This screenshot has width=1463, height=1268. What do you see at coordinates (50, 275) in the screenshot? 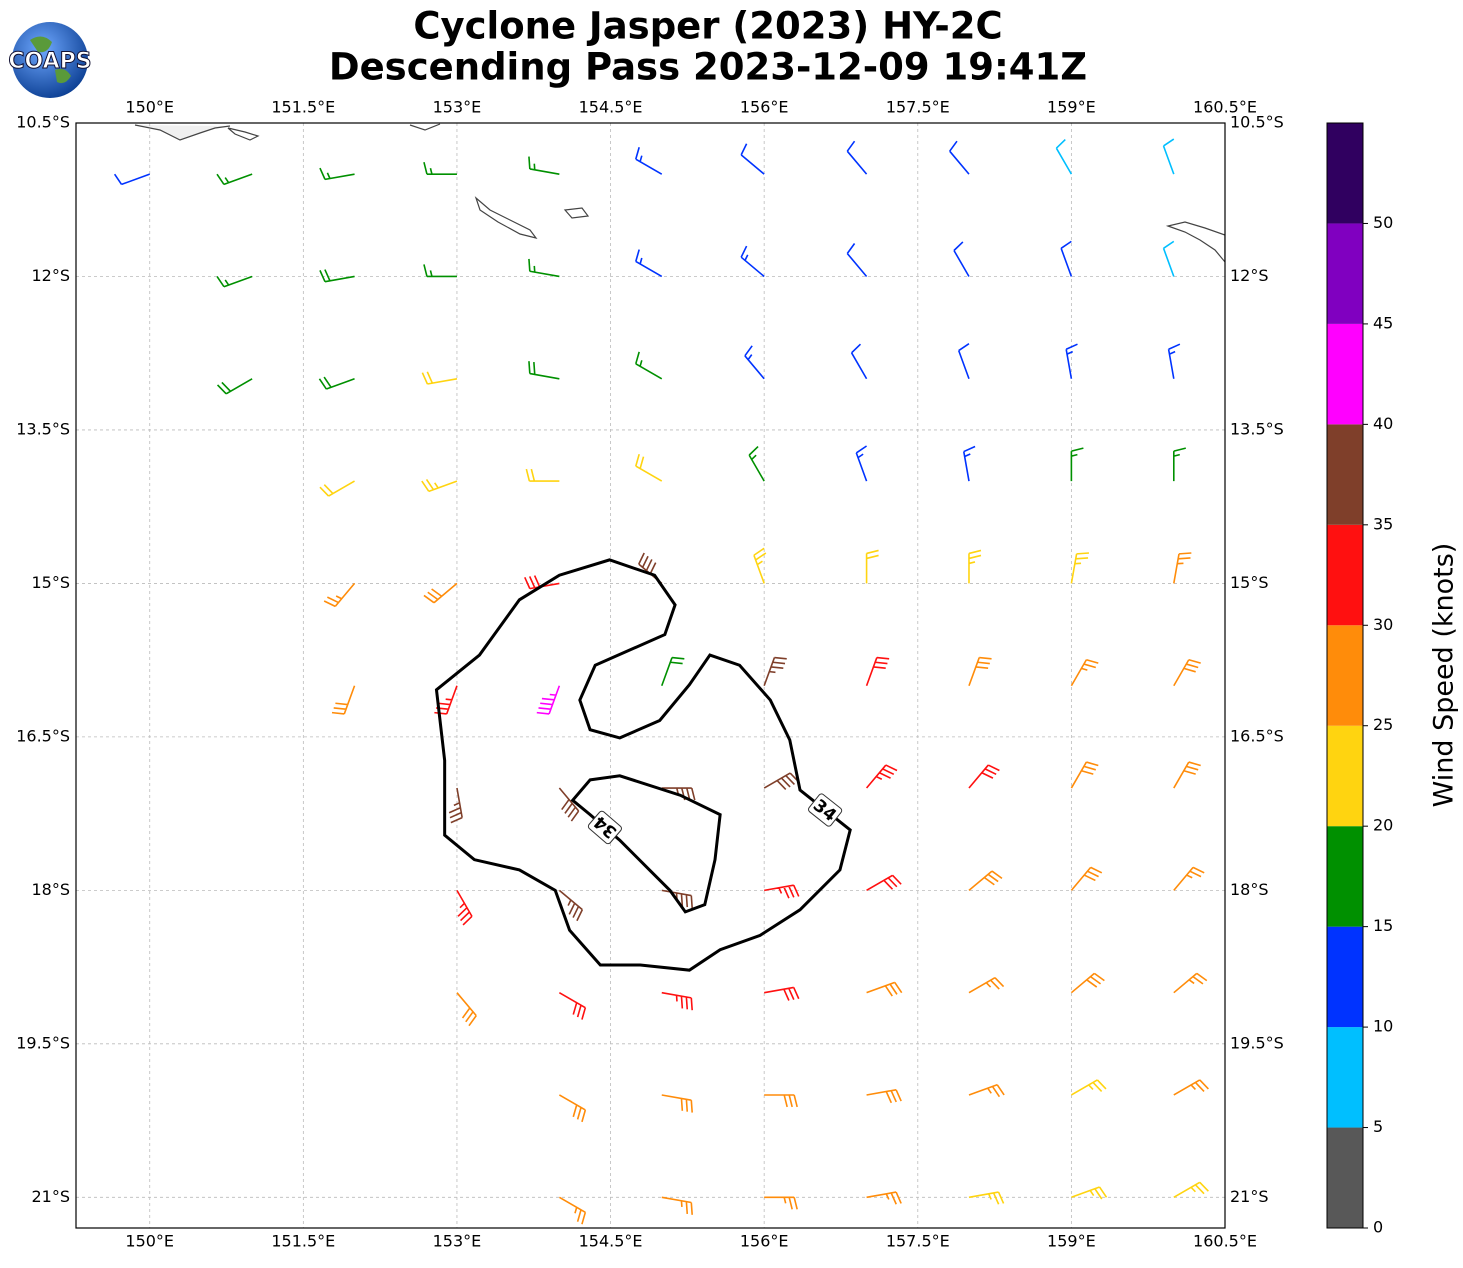
I see `y-tick-label: 12°S` at bounding box center [50, 275].